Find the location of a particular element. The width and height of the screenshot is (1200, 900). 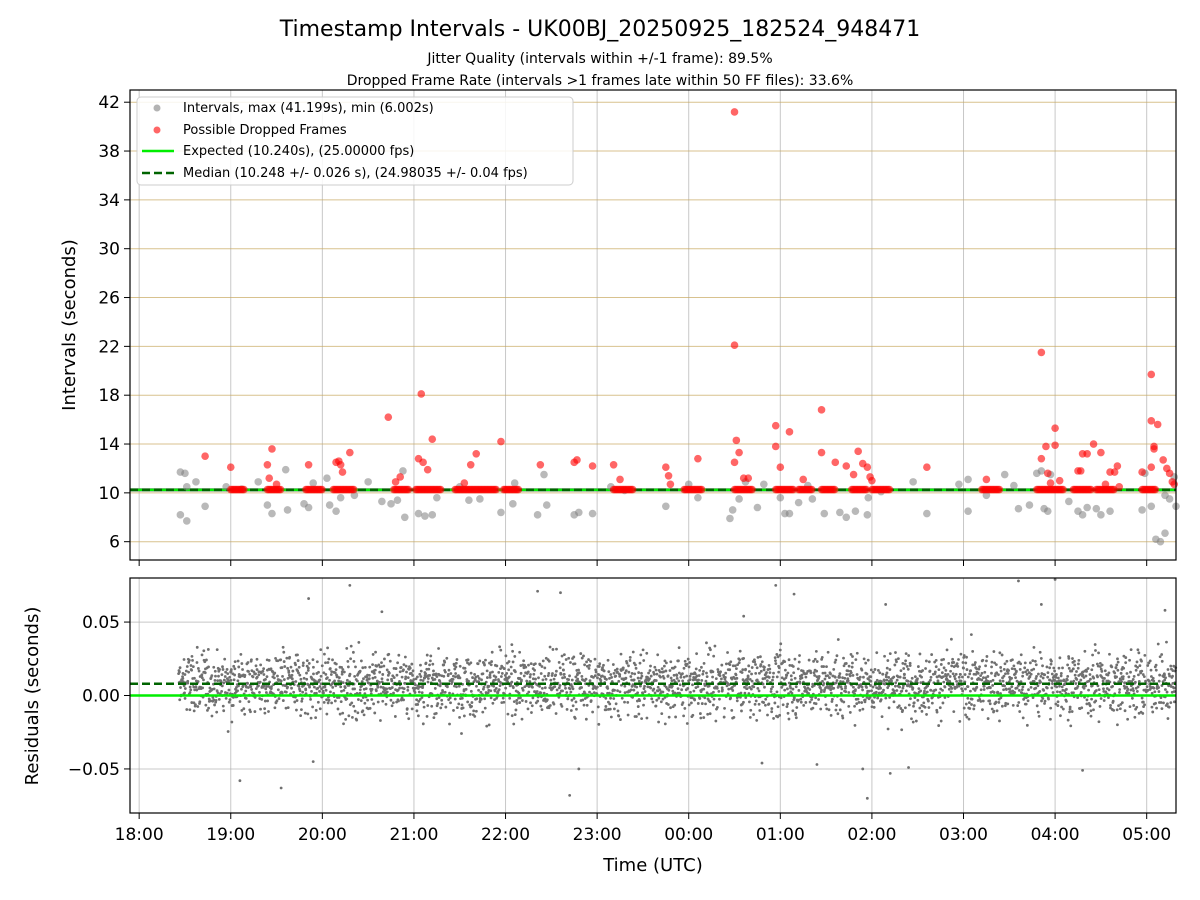

residuals-reference-lines is located at coordinates (653, 689).